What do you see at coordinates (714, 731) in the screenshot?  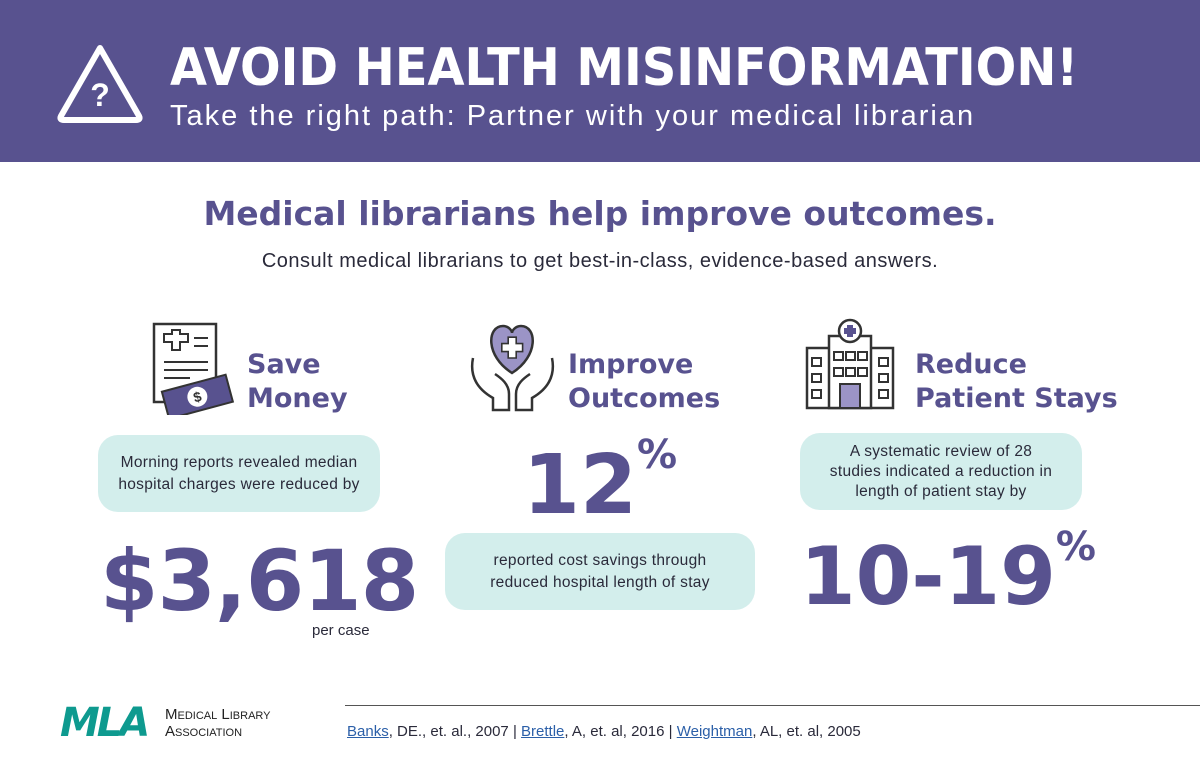 I see `citation-link: Weightman` at bounding box center [714, 731].